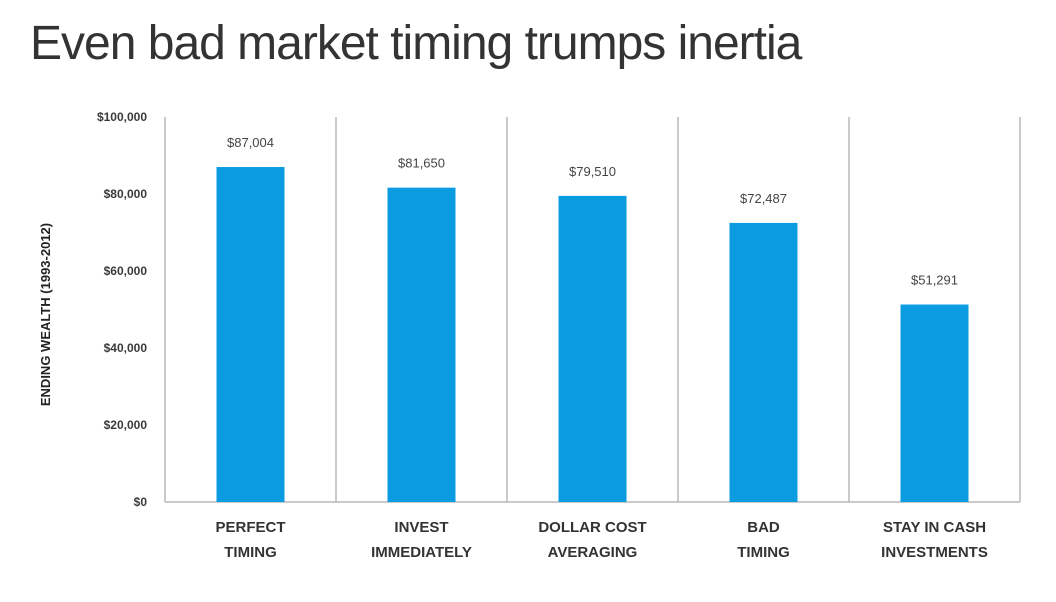 This screenshot has height=602, width=1056. I want to click on category-label: BAD, so click(763, 527).